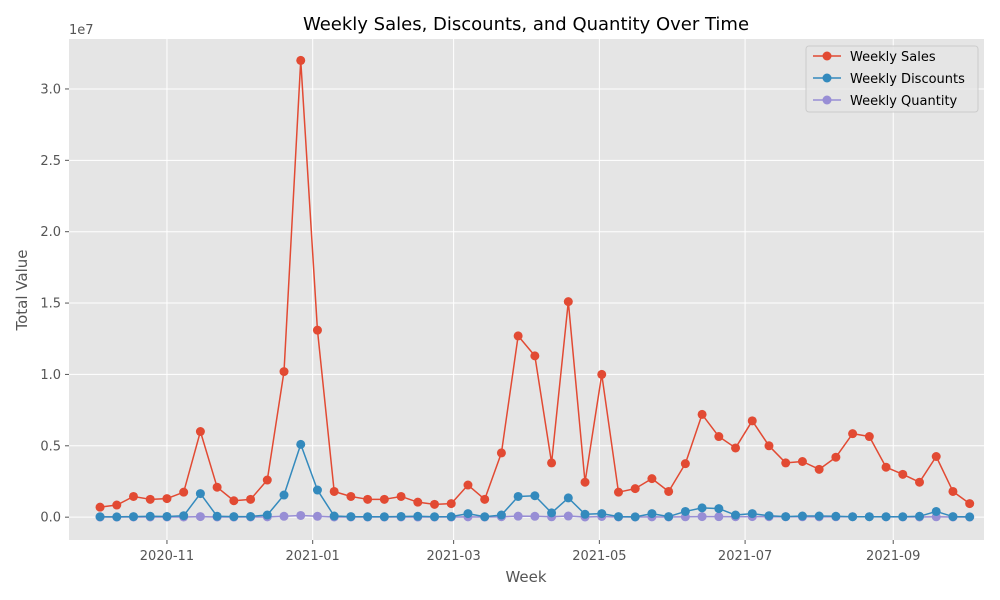 This screenshot has height=600, width=1000. What do you see at coordinates (313, 556) in the screenshot?
I see `x-tick-label: 2021-01` at bounding box center [313, 556].